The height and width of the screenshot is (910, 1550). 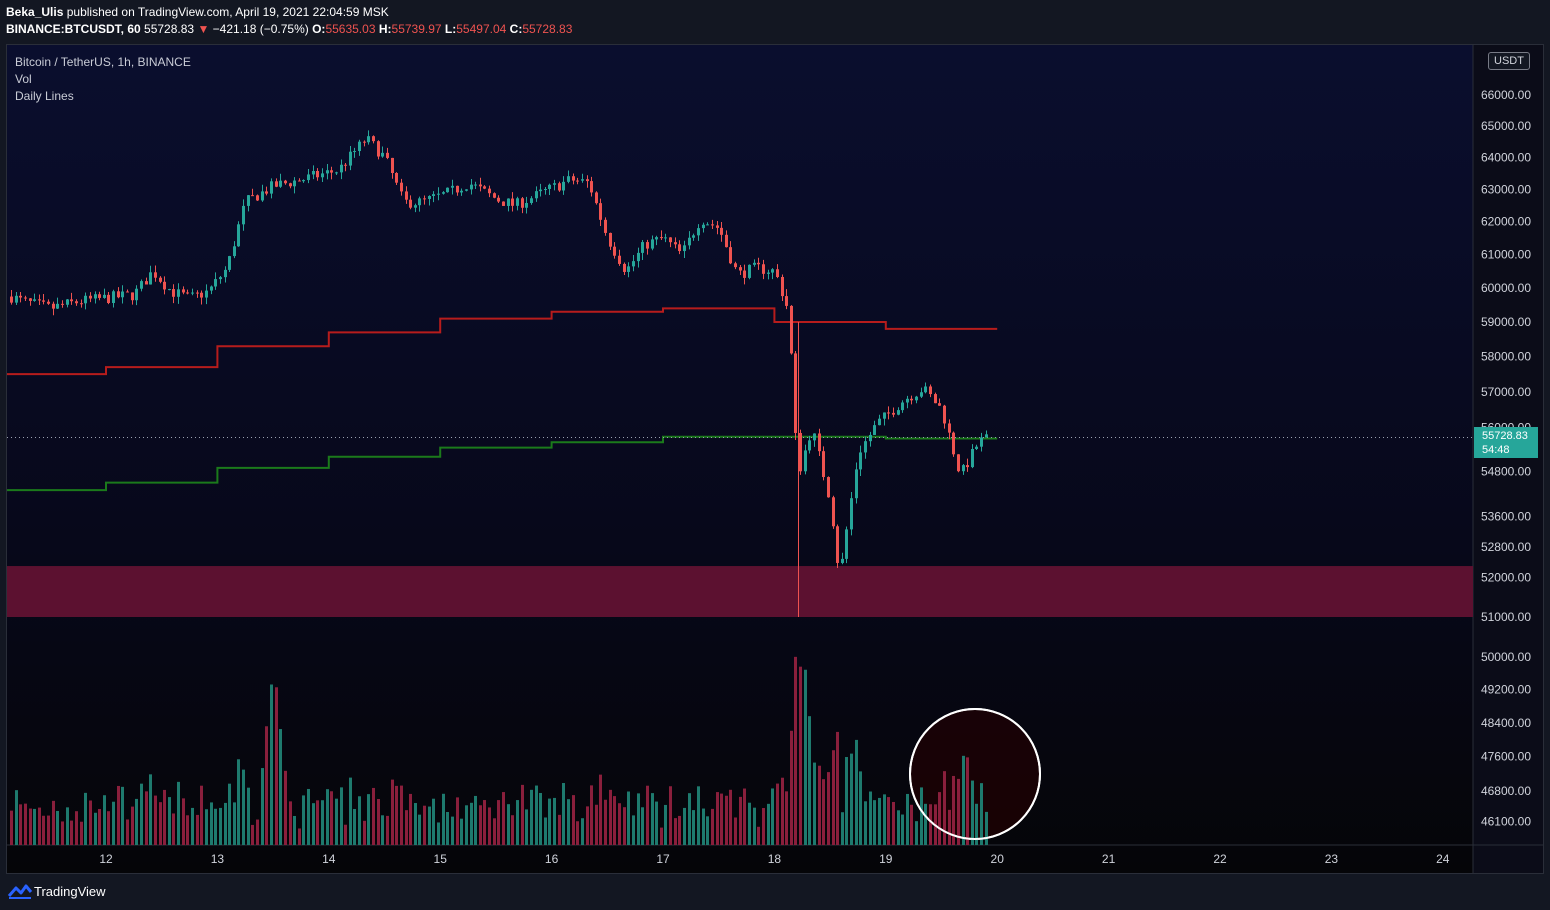 What do you see at coordinates (169, 29) in the screenshot?
I see `last-price: 55728.83` at bounding box center [169, 29].